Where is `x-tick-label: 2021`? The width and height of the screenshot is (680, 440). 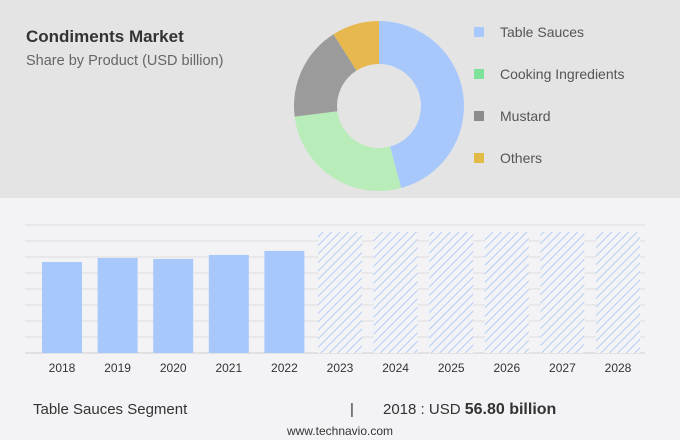
x-tick-label: 2021 is located at coordinates (228, 368).